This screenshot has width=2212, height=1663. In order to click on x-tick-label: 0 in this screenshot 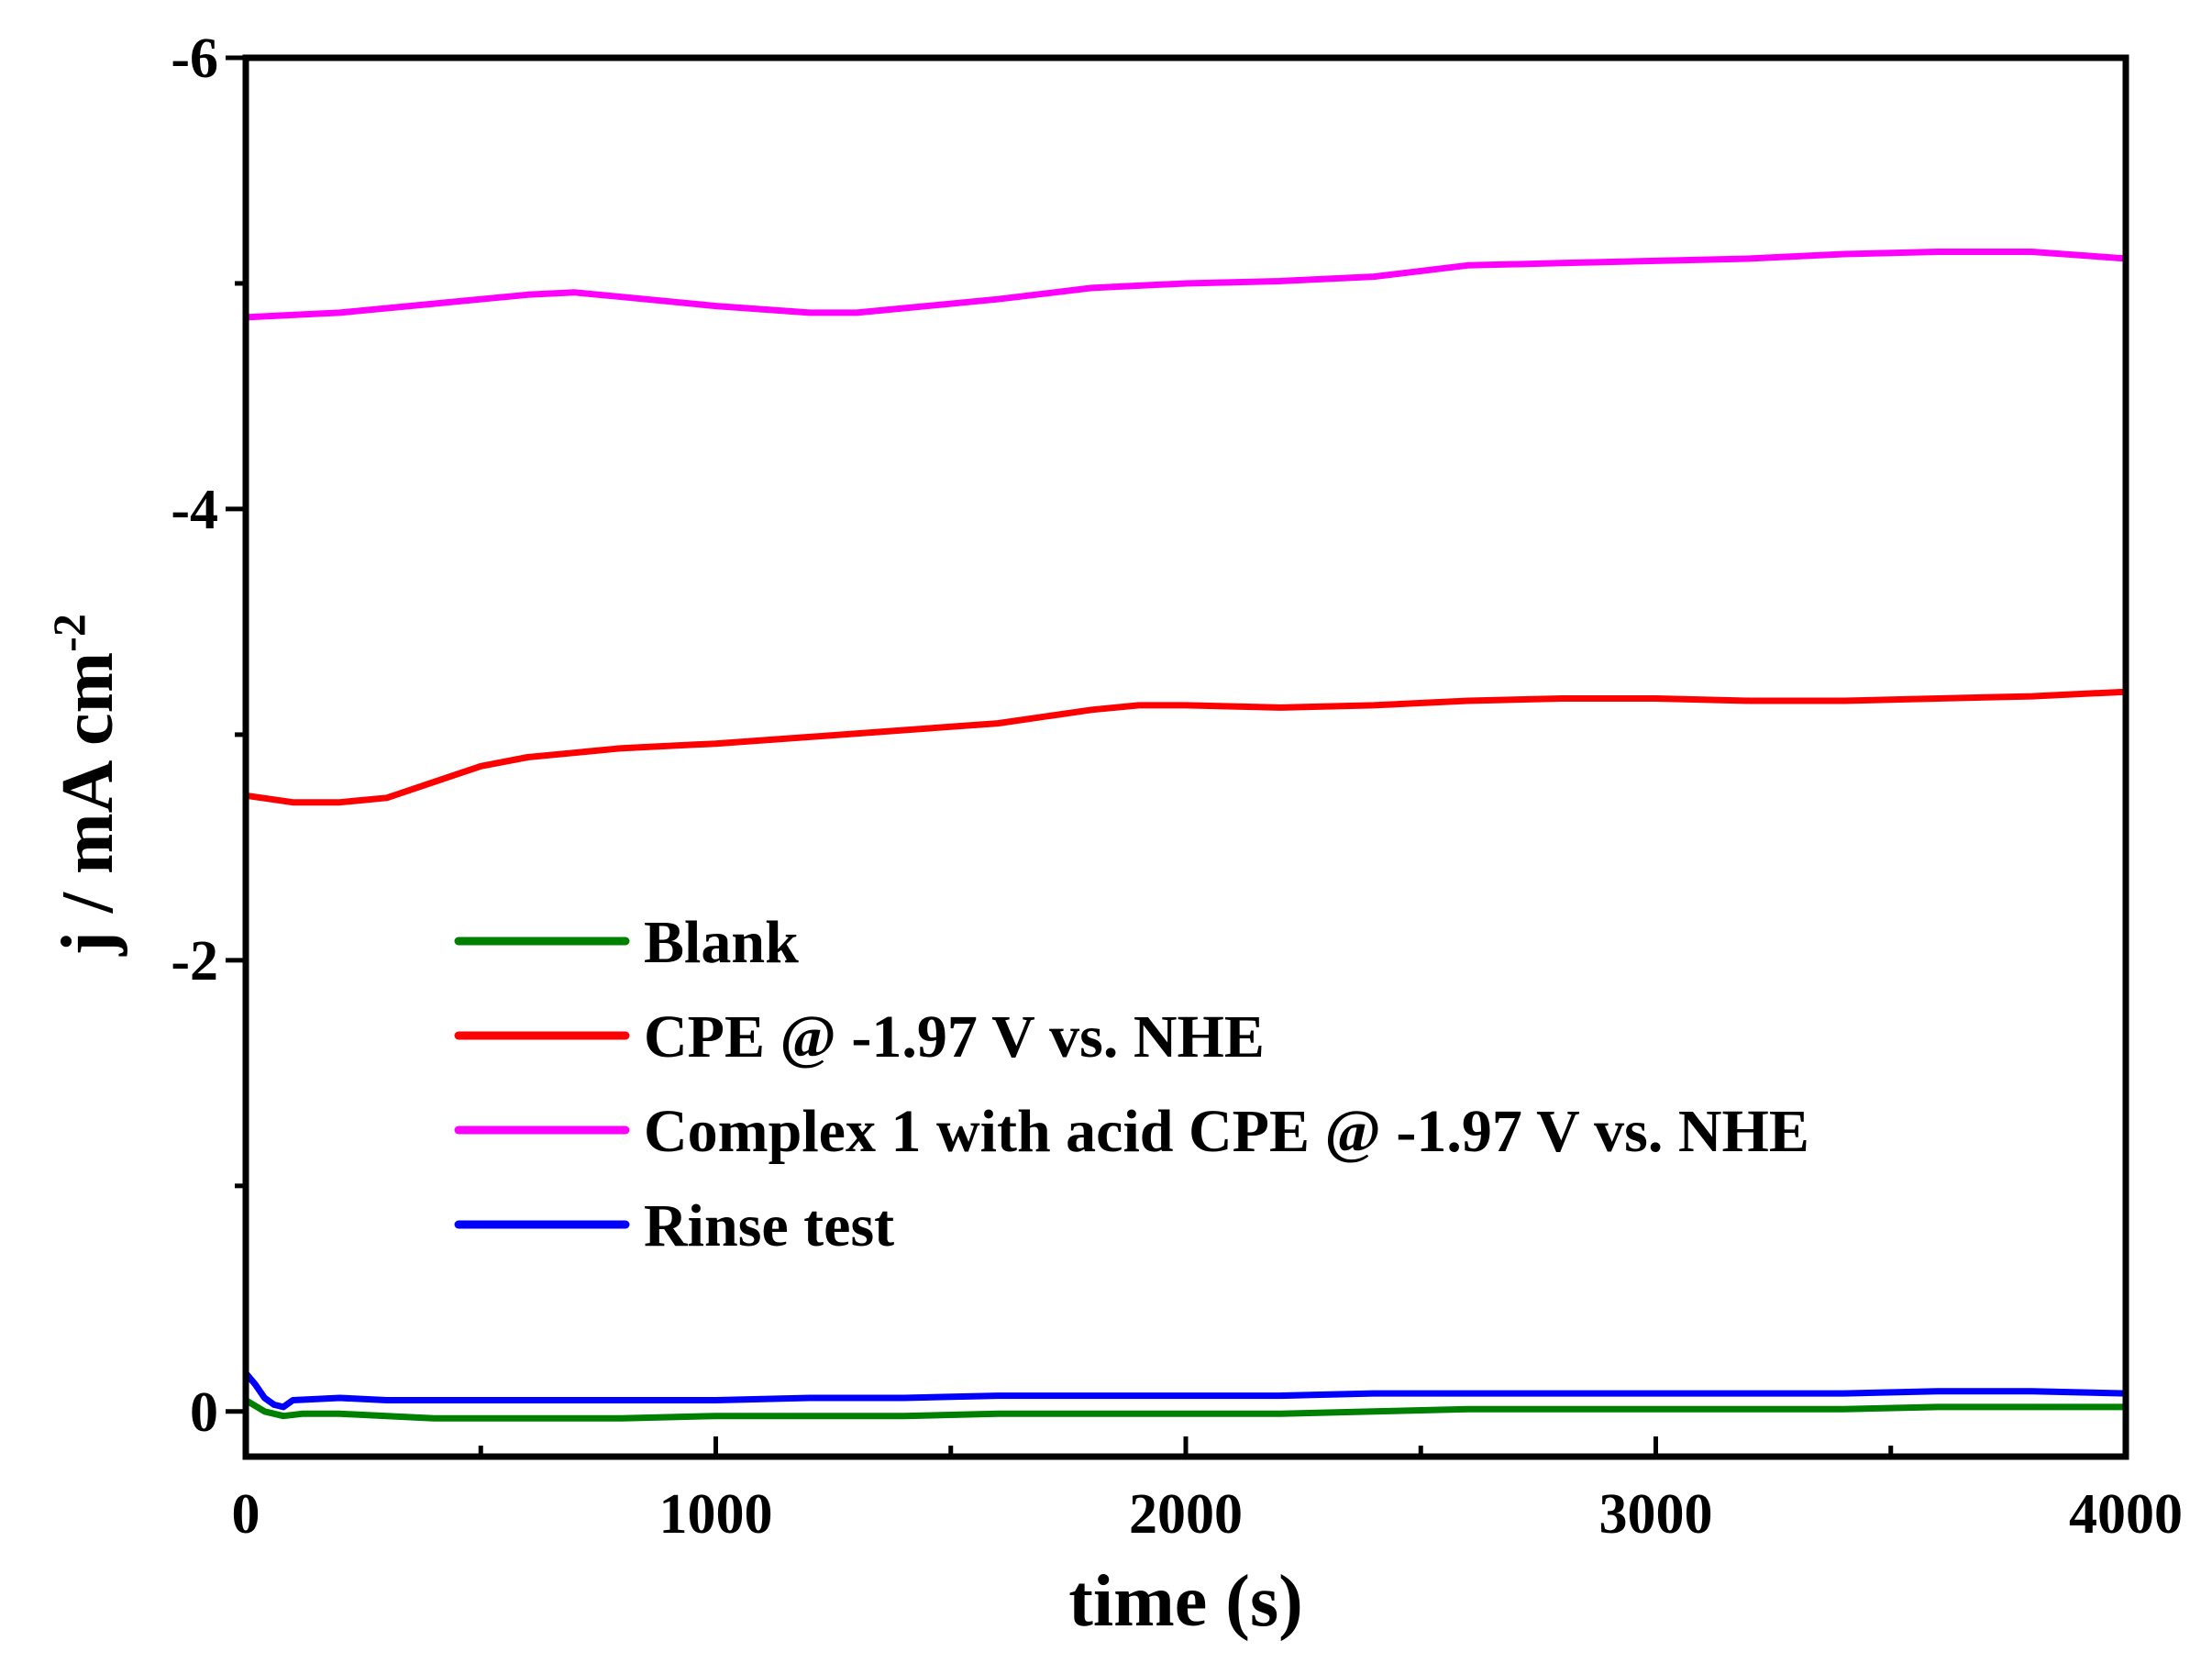, I will do `click(246, 1514)`.